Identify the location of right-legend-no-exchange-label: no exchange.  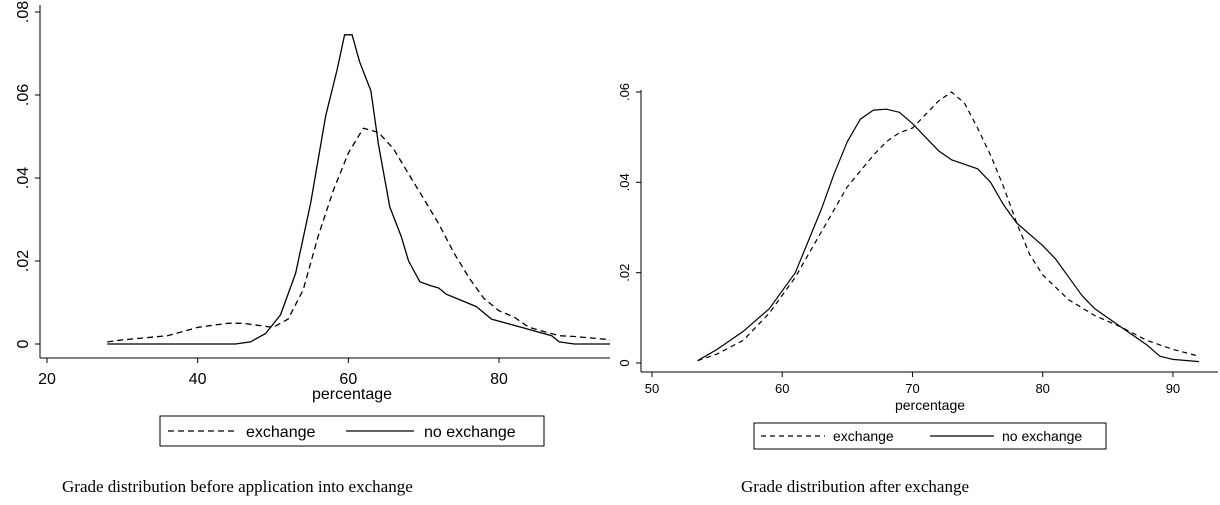
(1042, 436).